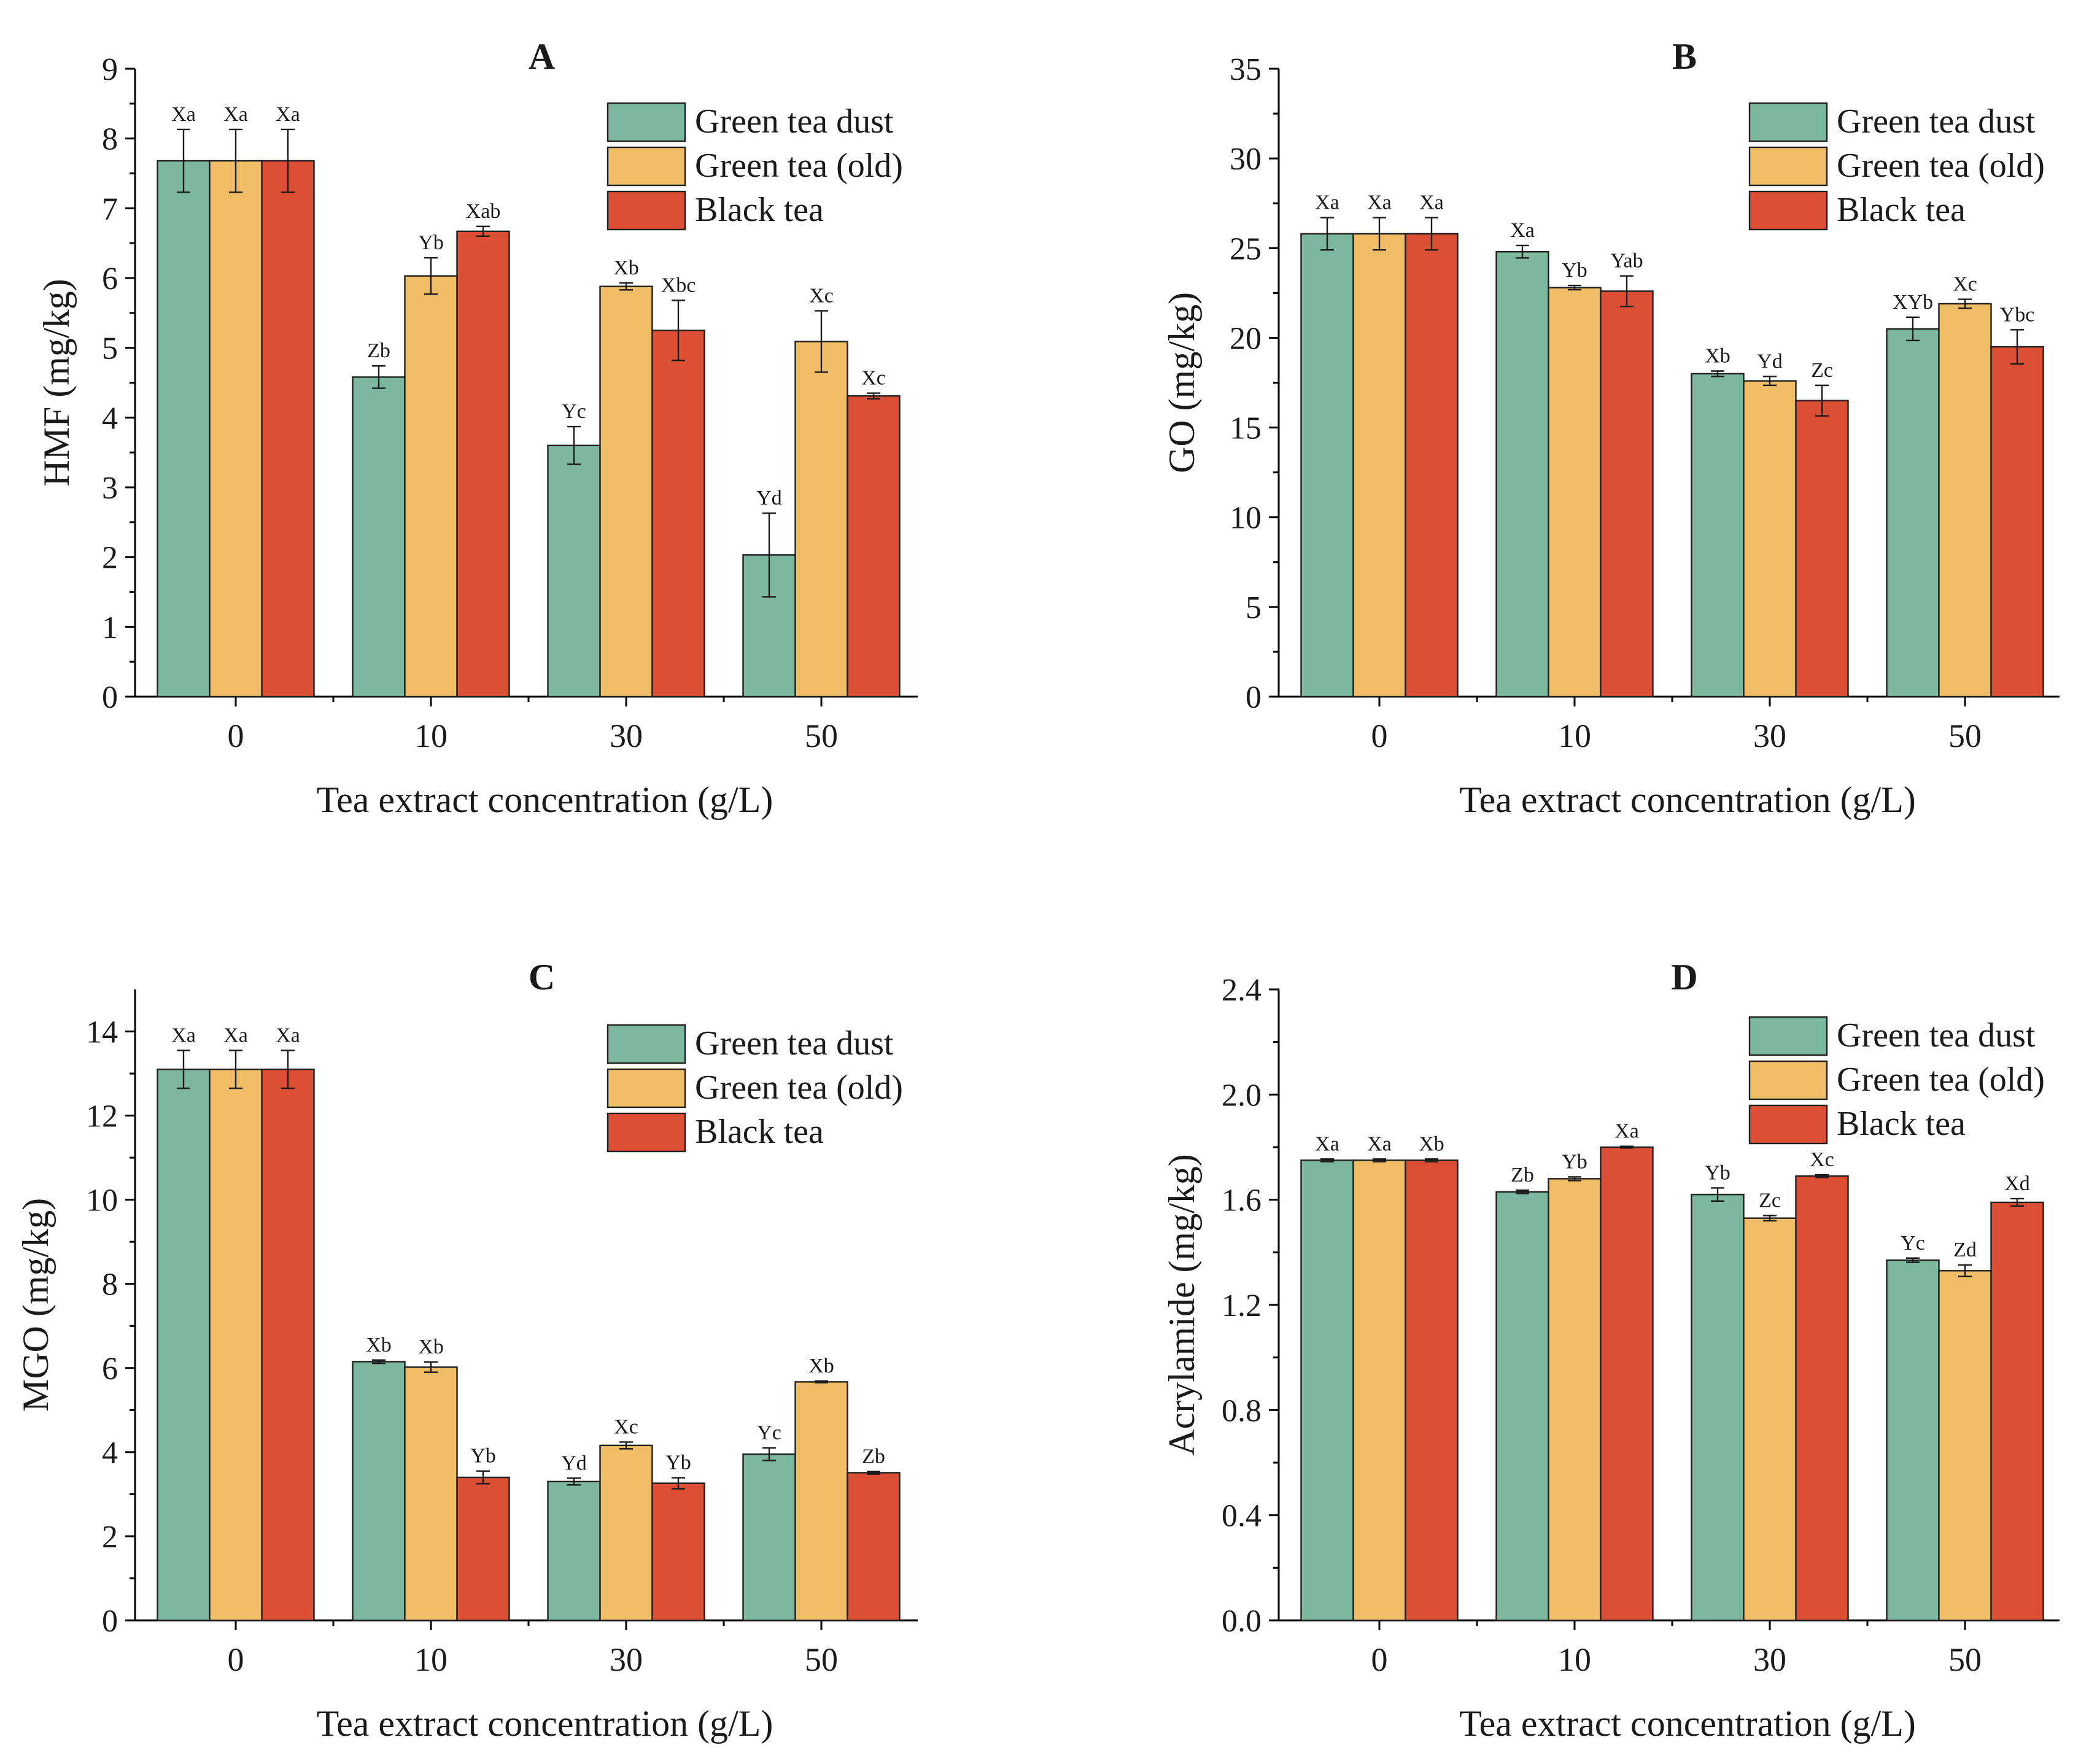  Describe the element at coordinates (102, 1032) in the screenshot. I see `y-tick-label: 14` at that location.